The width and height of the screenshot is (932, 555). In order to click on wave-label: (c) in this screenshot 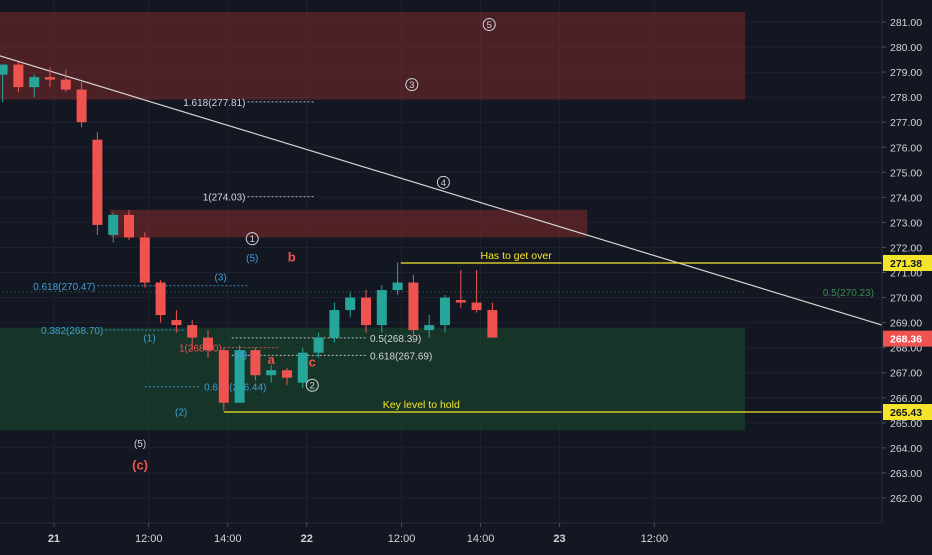, I will do `click(140, 464)`.